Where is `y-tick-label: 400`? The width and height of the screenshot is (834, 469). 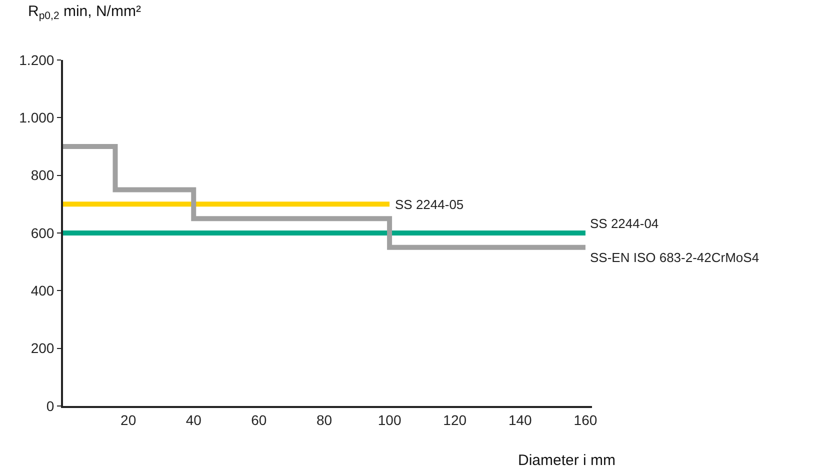
y-tick-label: 400 is located at coordinates (42, 290).